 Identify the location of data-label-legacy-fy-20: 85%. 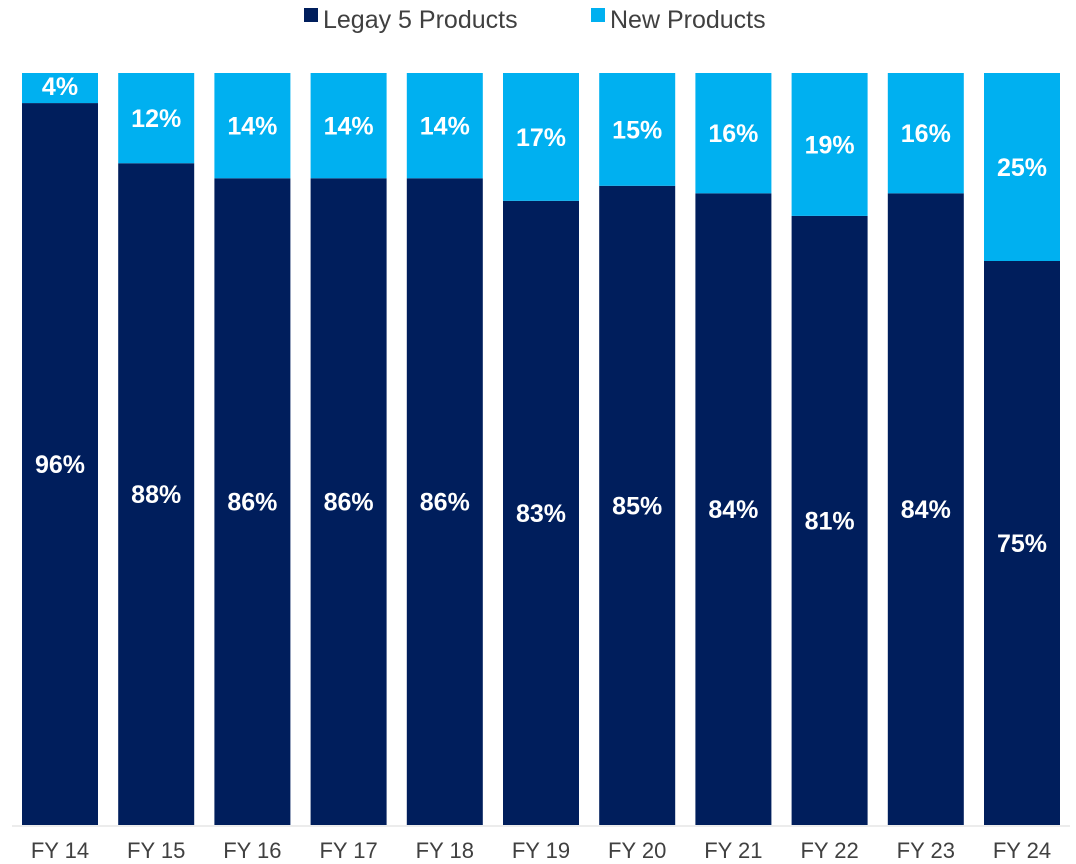
(637, 506).